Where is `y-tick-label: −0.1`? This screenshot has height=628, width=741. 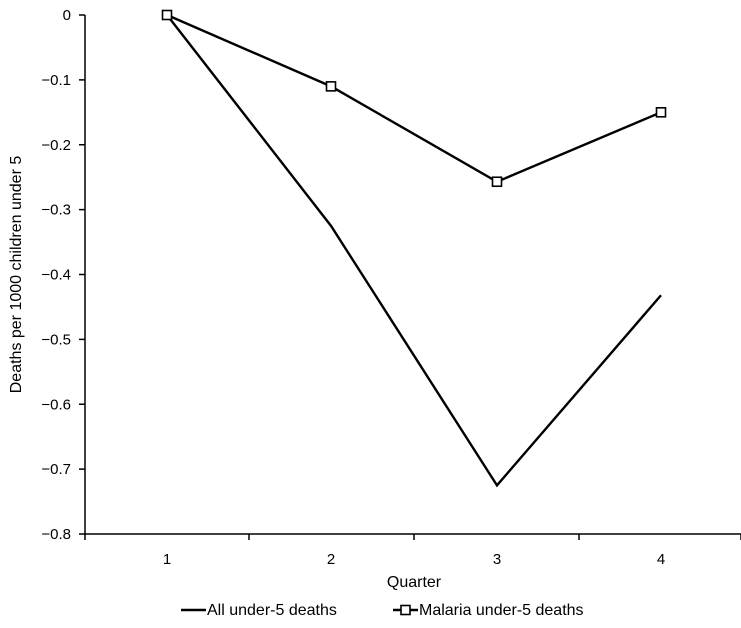 y-tick-label: −0.1 is located at coordinates (56, 80).